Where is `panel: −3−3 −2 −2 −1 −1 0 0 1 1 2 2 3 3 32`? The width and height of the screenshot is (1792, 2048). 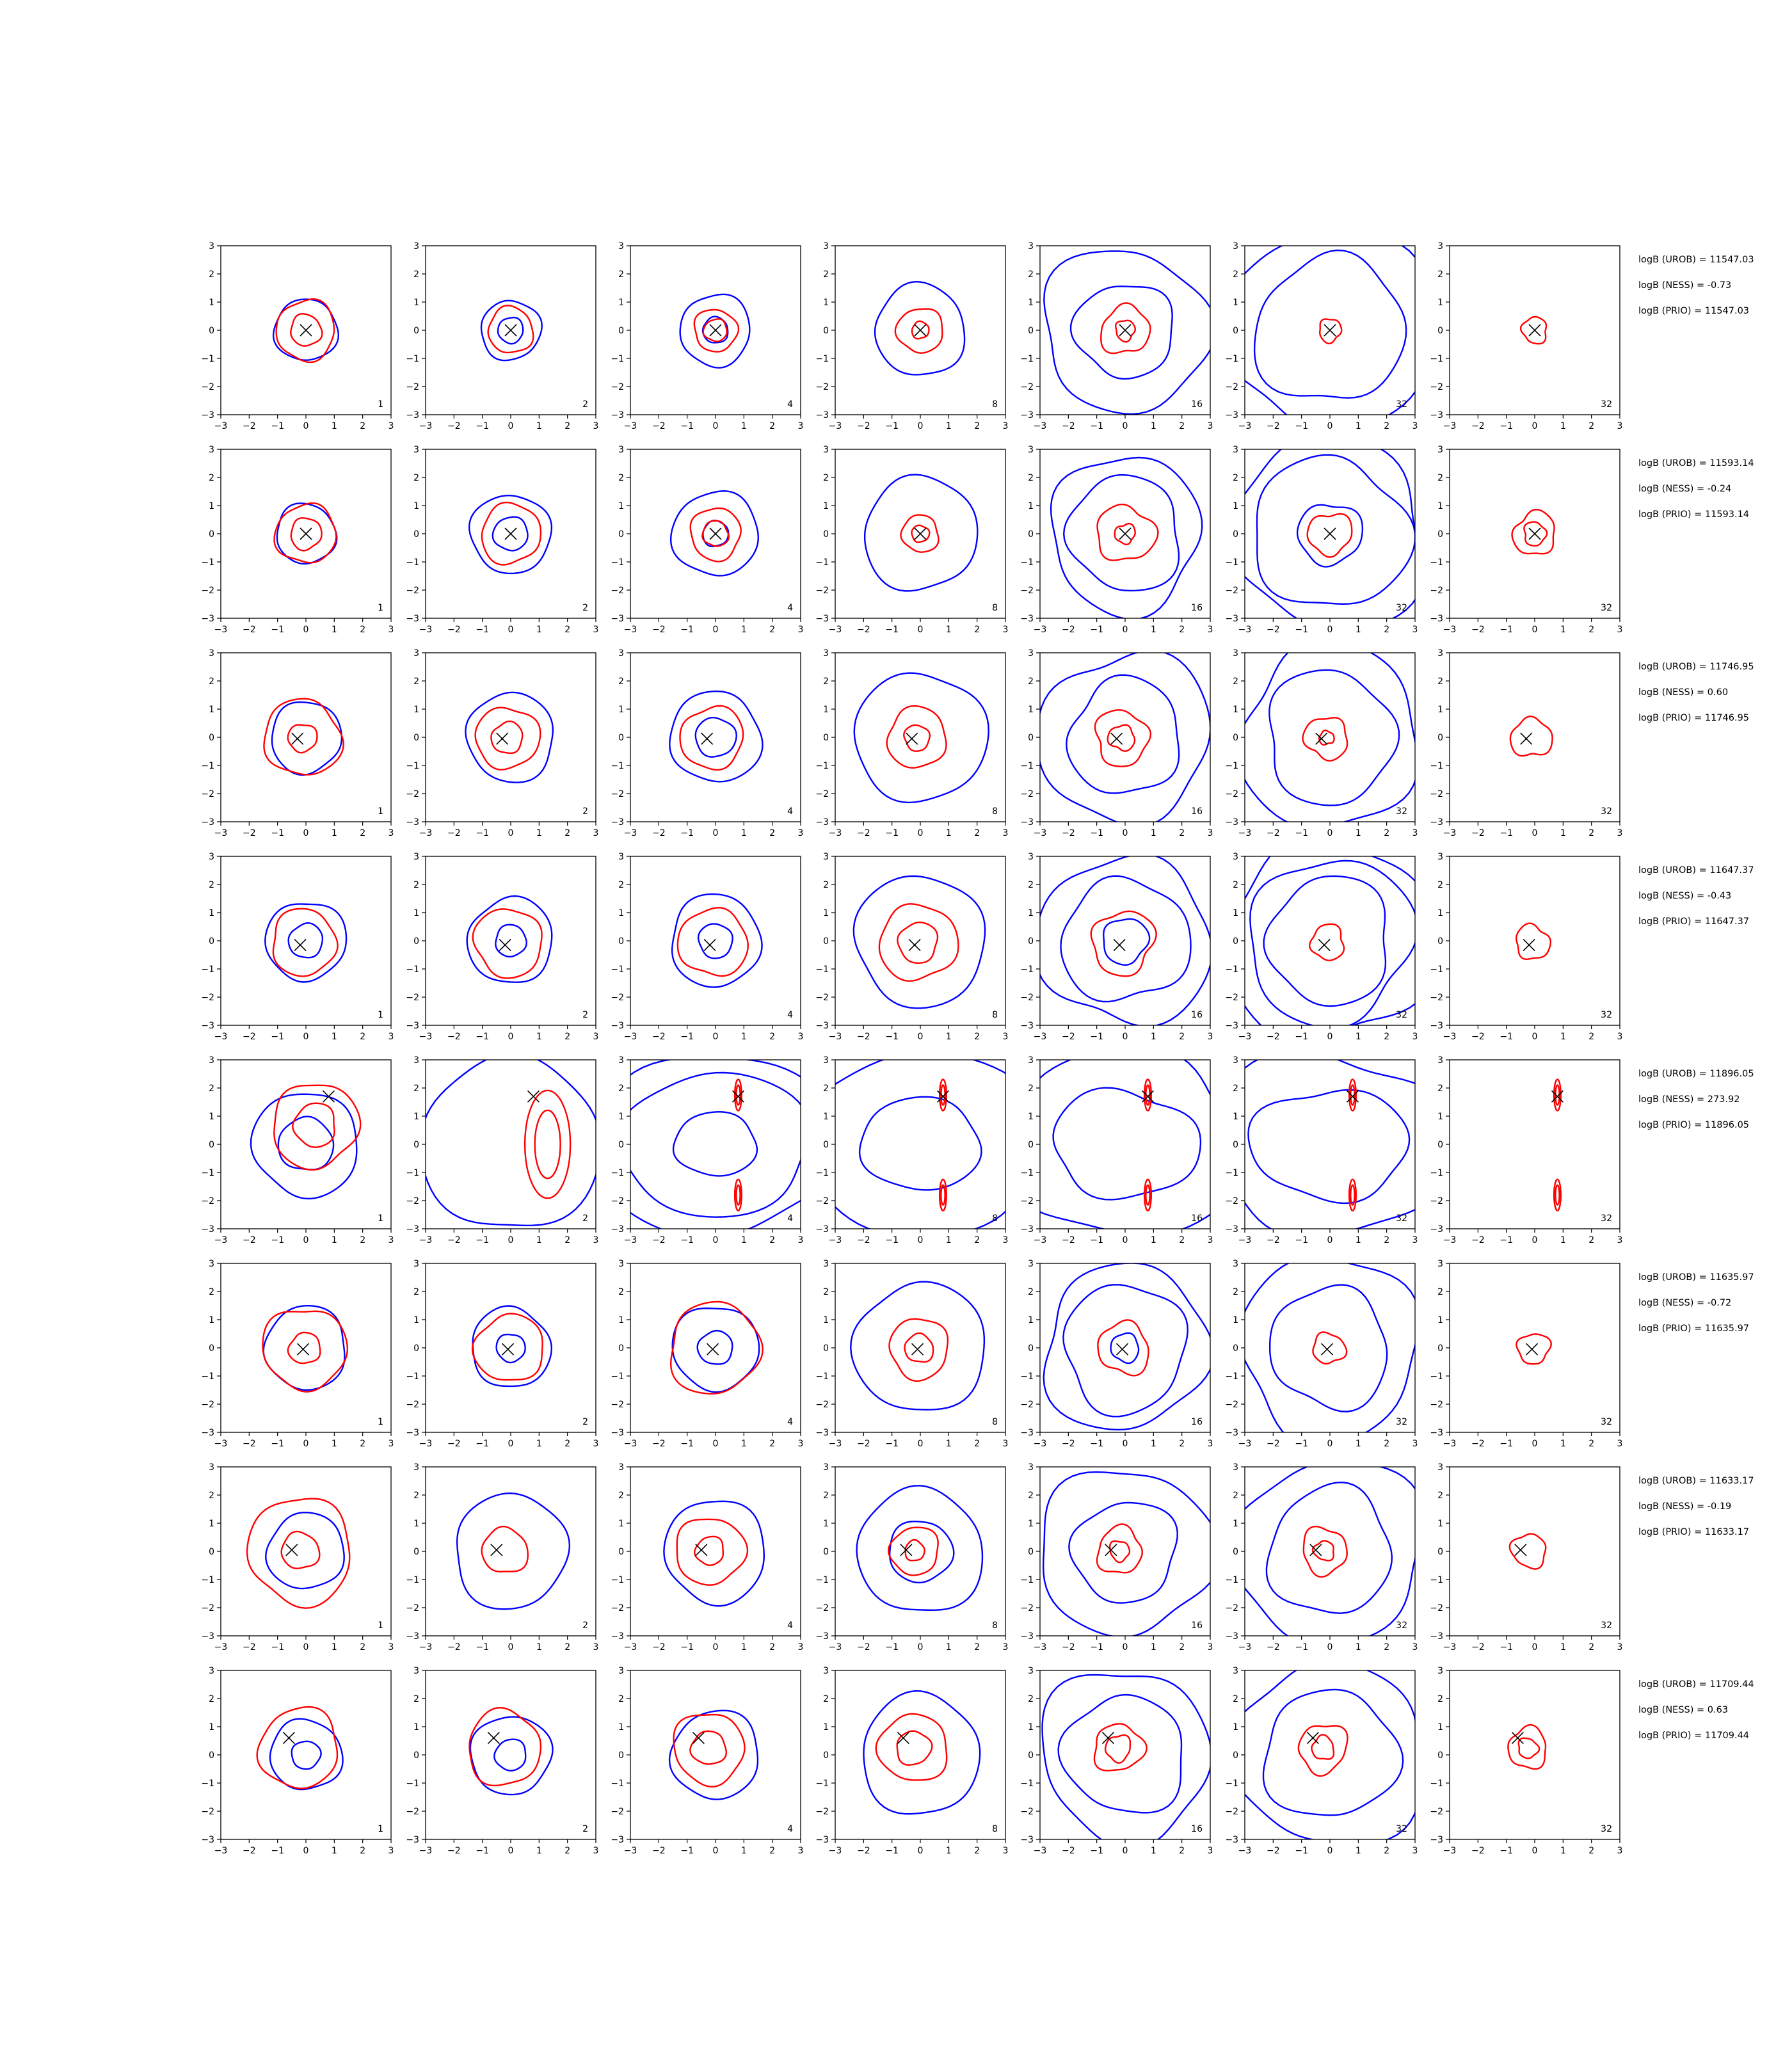 panel: −3−3 −2 −2 −1 −1 0 0 1 1 2 2 3 3 32 is located at coordinates (1526, 947).